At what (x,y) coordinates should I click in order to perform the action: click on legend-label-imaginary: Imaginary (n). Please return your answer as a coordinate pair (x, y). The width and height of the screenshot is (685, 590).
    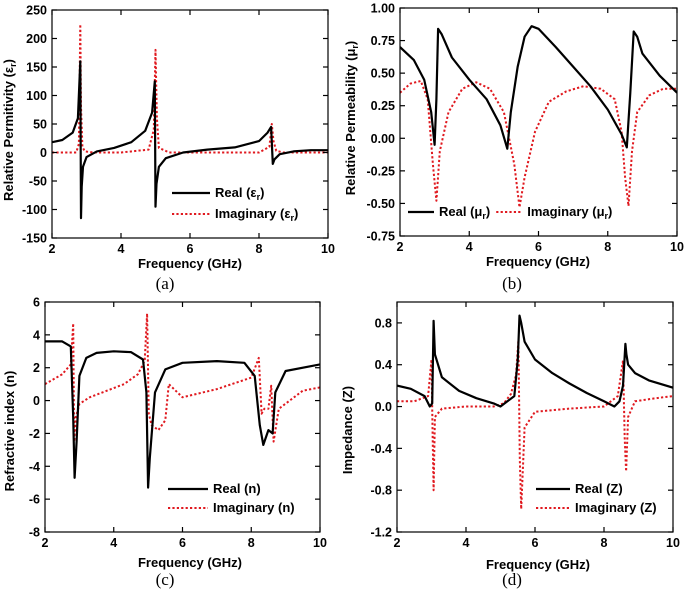
    Looking at the image, I should click on (254, 507).